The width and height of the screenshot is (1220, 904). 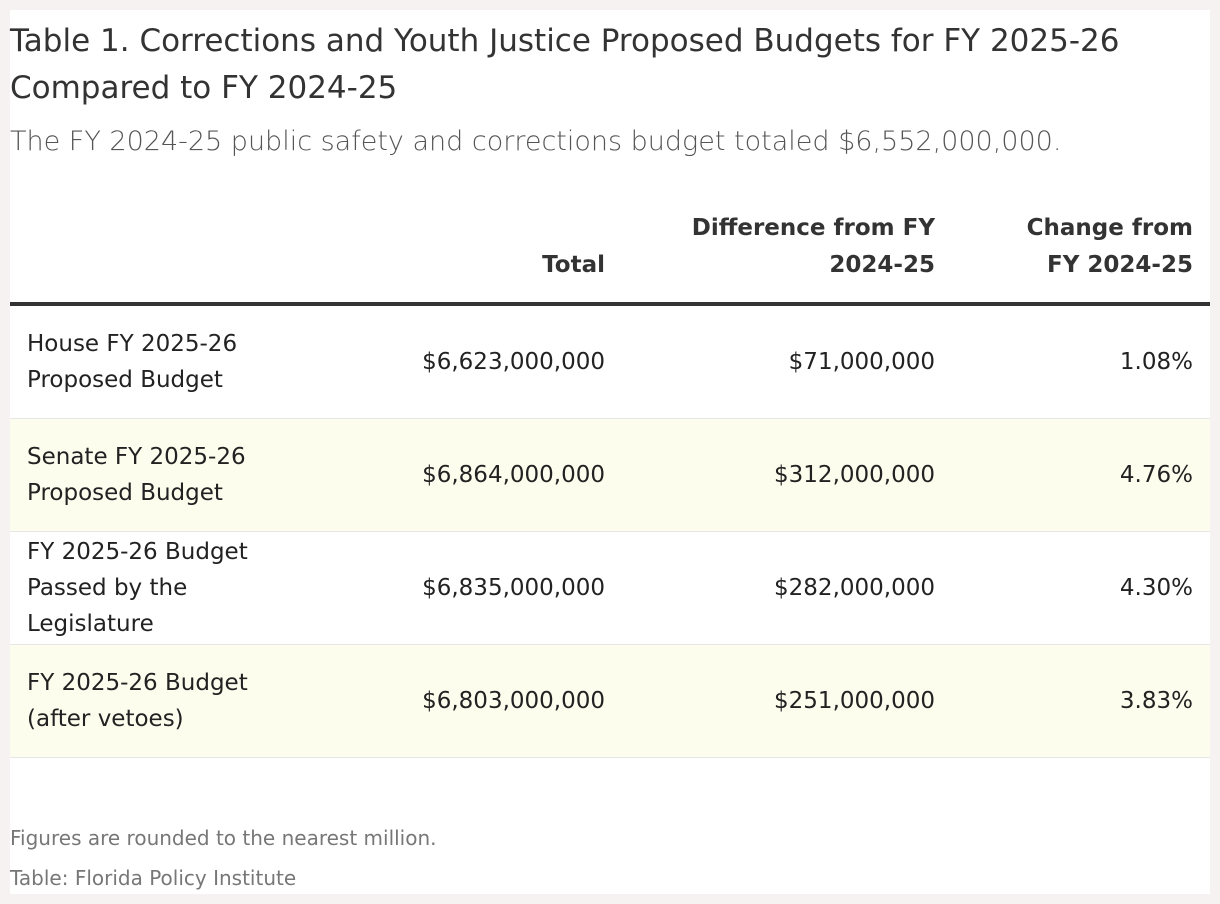 What do you see at coordinates (770, 475) in the screenshot?
I see `value-cell: $312,000,000` at bounding box center [770, 475].